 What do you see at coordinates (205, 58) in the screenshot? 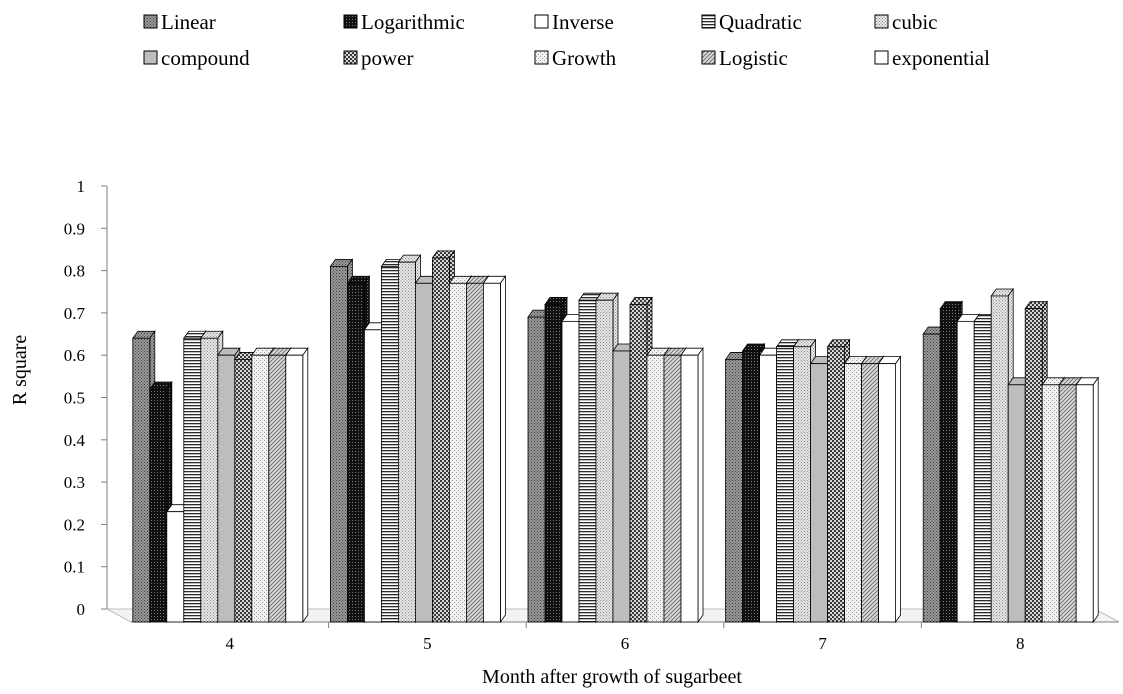
I see `legend-label: compound` at bounding box center [205, 58].